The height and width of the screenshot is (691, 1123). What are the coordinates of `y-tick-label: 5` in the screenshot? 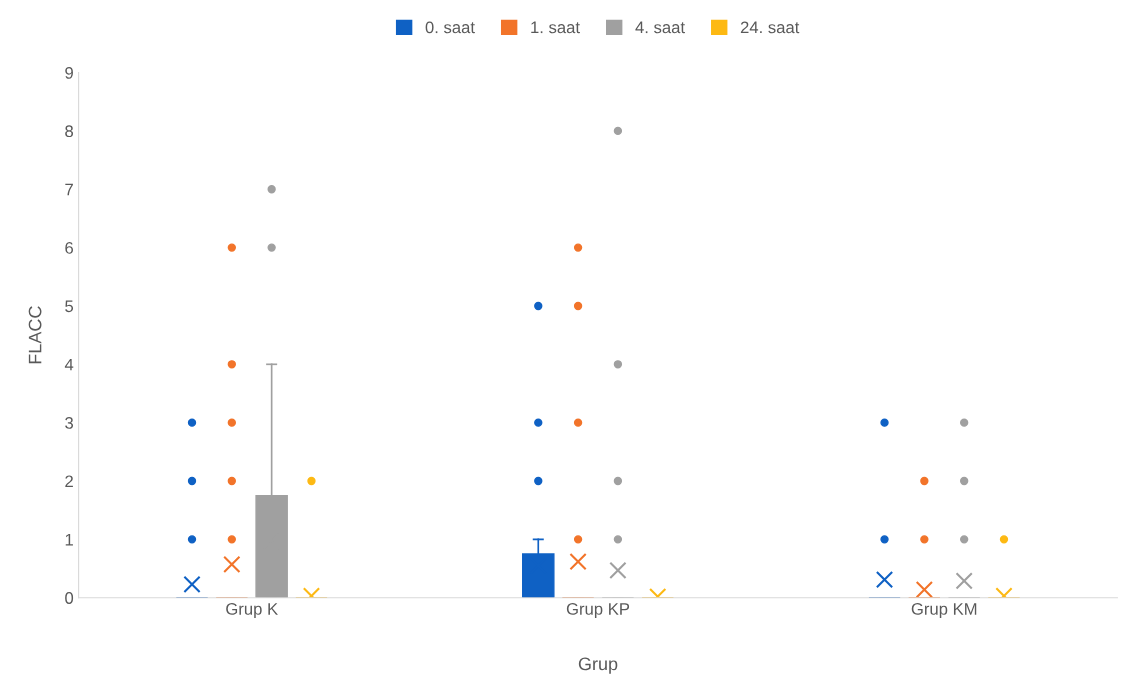 It's located at (69, 306).